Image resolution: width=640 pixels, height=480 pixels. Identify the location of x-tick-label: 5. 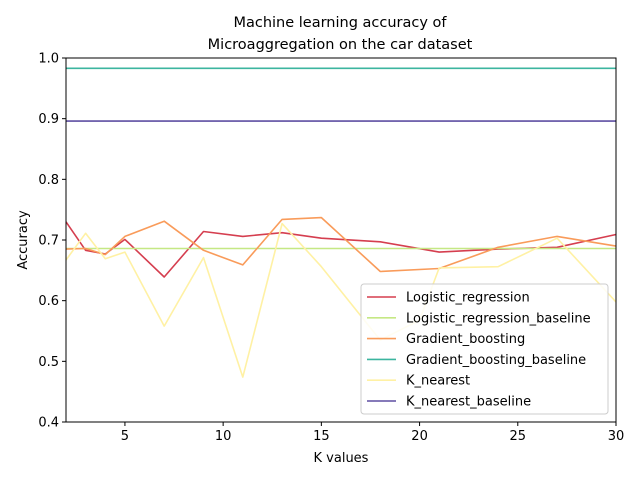
(125, 436).